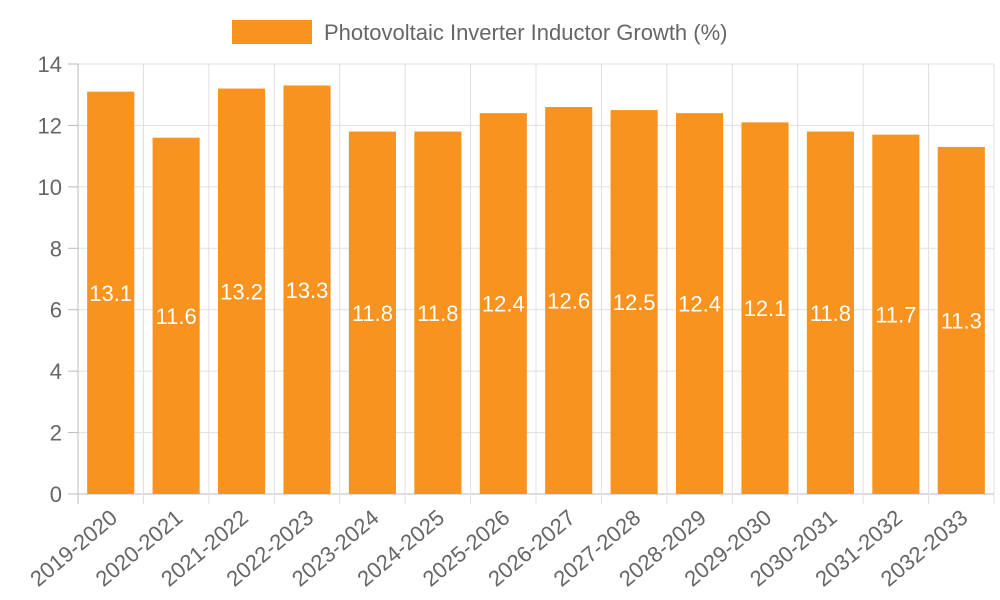  I want to click on data-label-2032-2033: 11.3, so click(961, 320).